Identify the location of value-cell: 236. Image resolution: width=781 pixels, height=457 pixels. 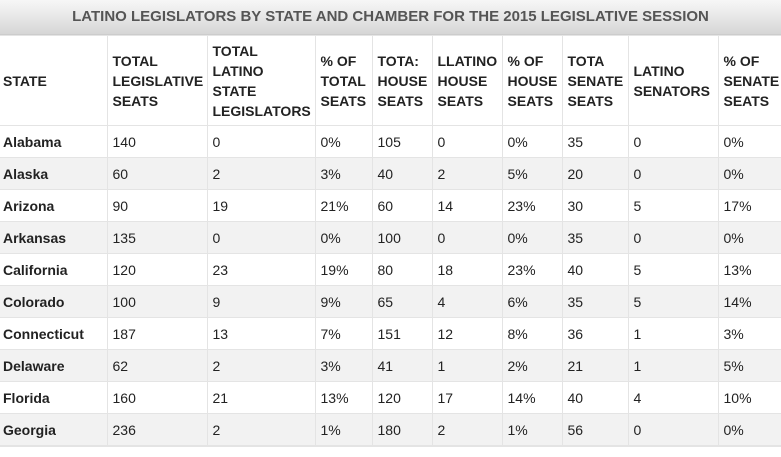
(157, 429).